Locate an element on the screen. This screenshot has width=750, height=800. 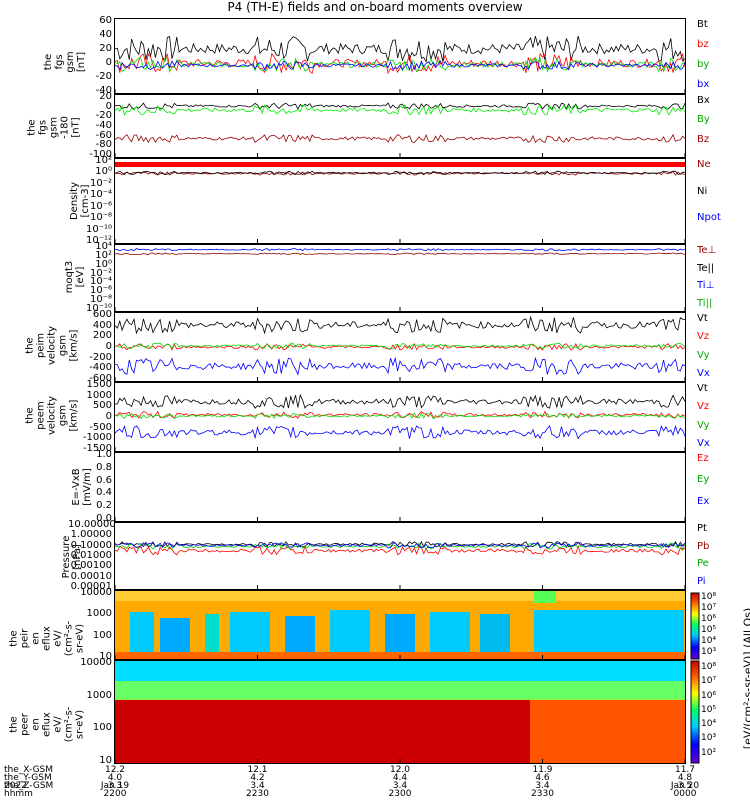
legend-fgs2-Bx: Bx is located at coordinates (703, 100).